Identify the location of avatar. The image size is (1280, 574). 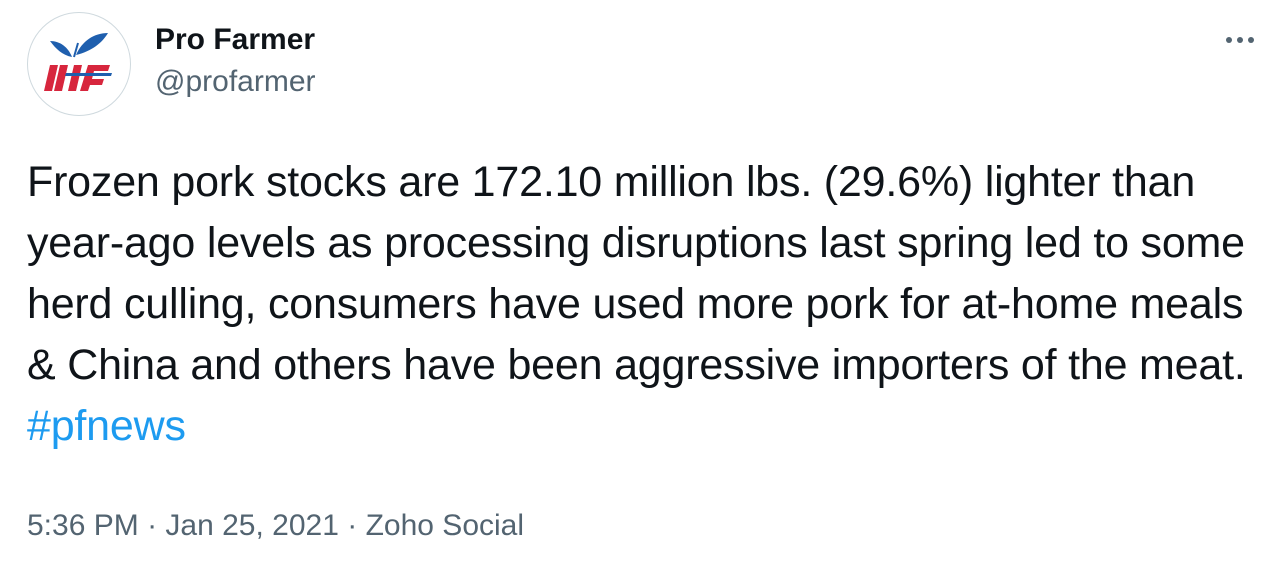
(79, 64).